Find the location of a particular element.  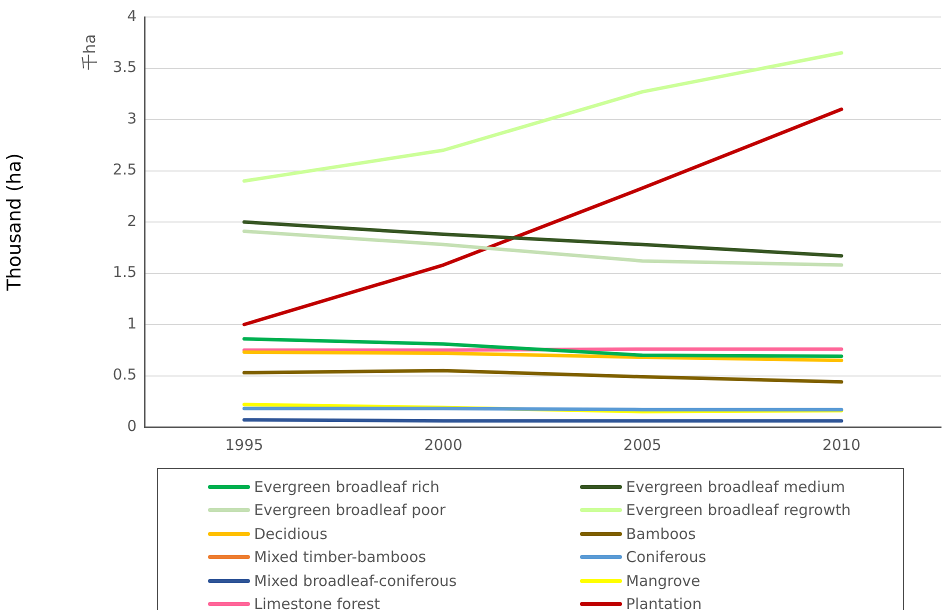

legend-label: Evergreen broadleaf poor is located at coordinates (350, 510).